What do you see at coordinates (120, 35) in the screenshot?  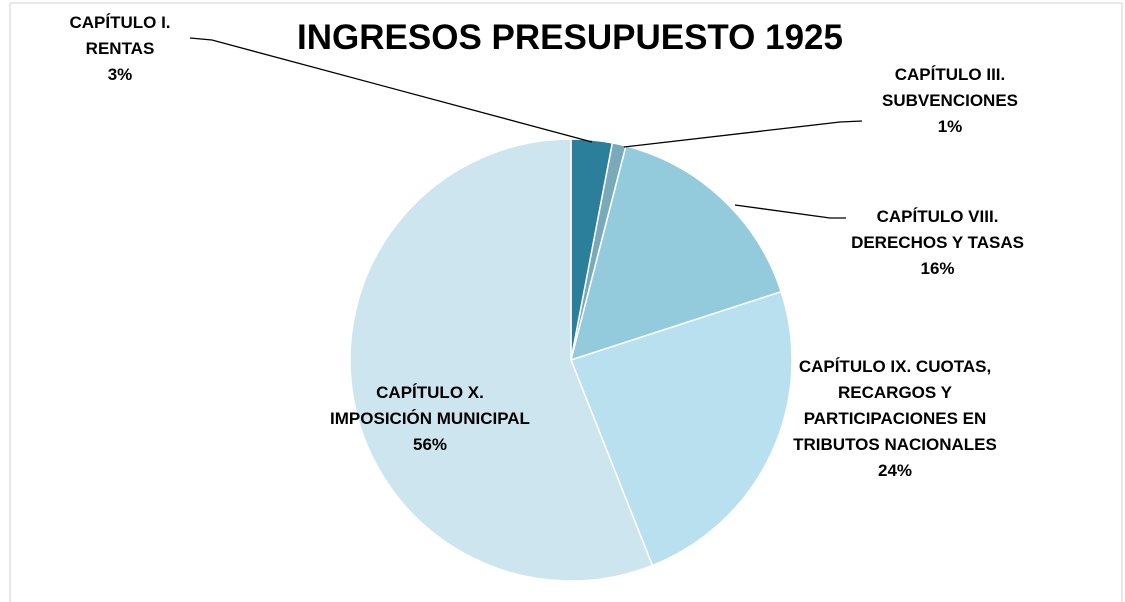 I see `category-label: CAPÍTULO I. RENTAS` at bounding box center [120, 35].